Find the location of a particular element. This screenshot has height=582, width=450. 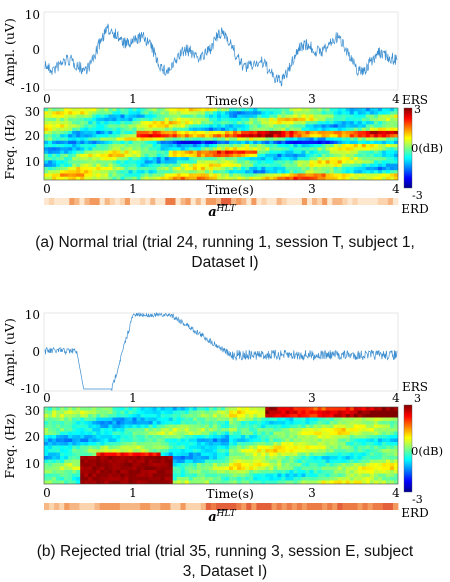

spectrogram-b: 30 20 10 Freq. (Hz) 0 1 3 4 Time(s) is located at coordinates (201, 452).